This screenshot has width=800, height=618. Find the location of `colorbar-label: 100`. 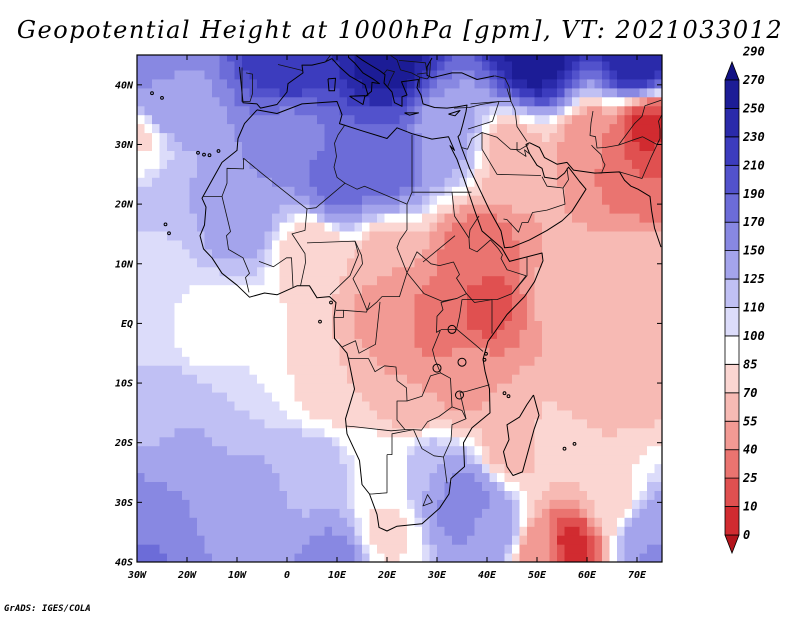

colorbar-label: 100 is located at coordinates (754, 336).